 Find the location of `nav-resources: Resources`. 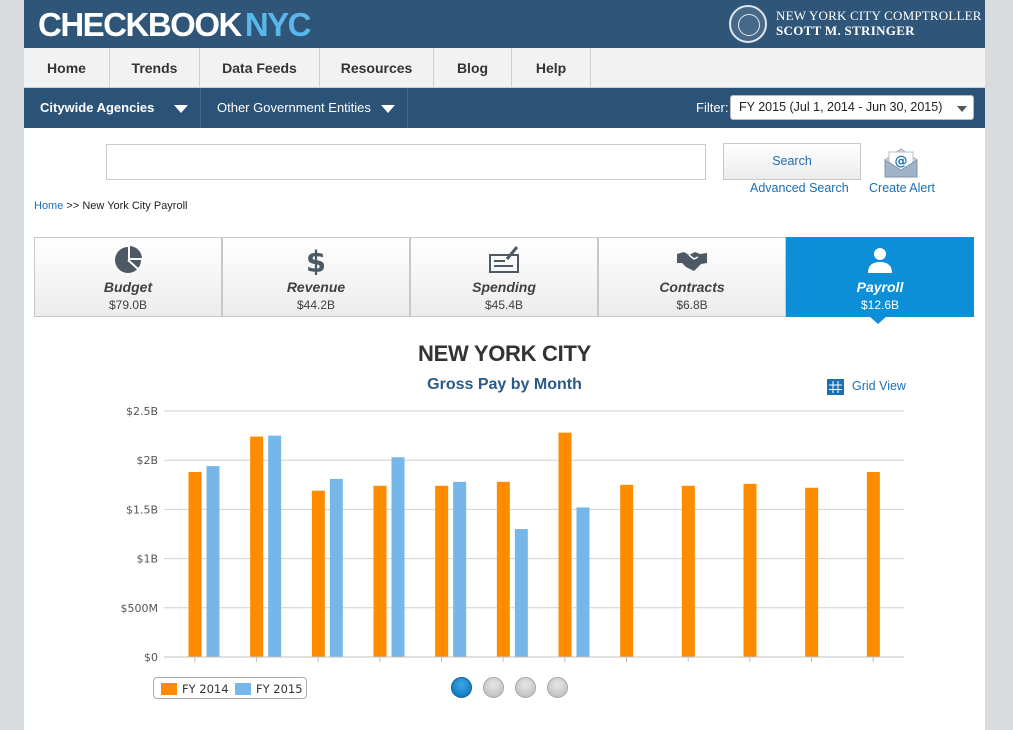

nav-resources: Resources is located at coordinates (377, 68).